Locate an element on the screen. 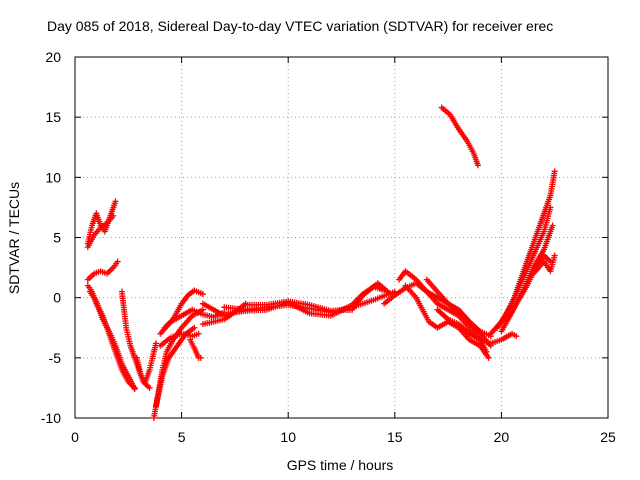  y-axis-label: SDTVAR / TECUs is located at coordinates (14, 238).